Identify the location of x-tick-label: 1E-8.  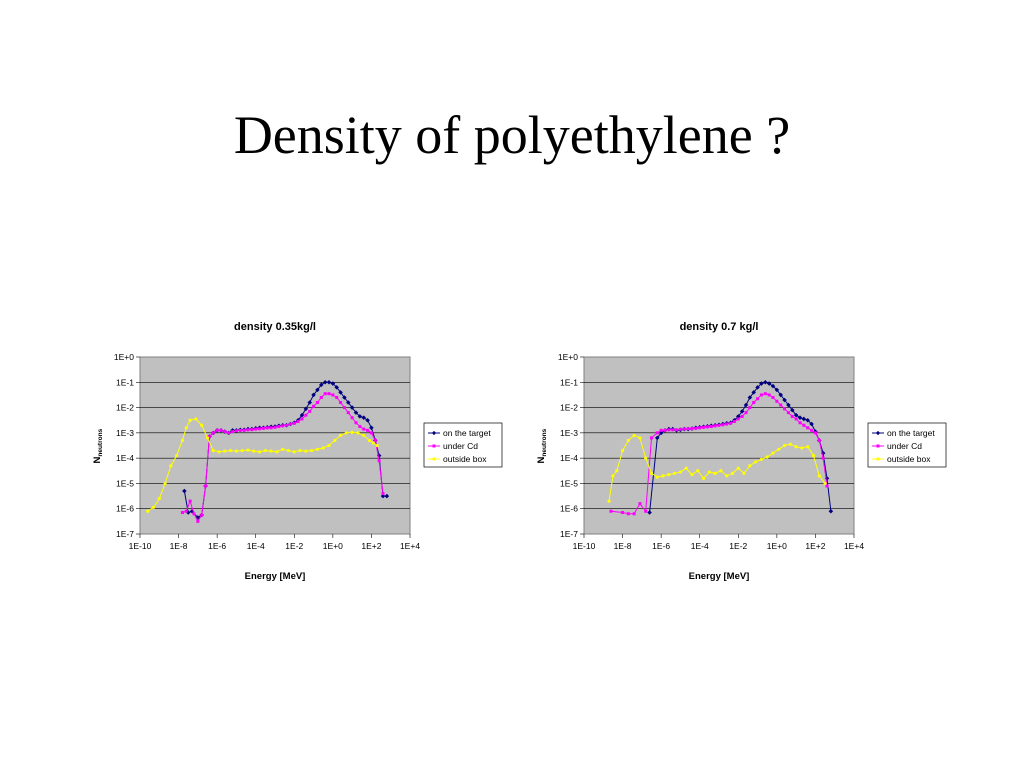
(623, 546).